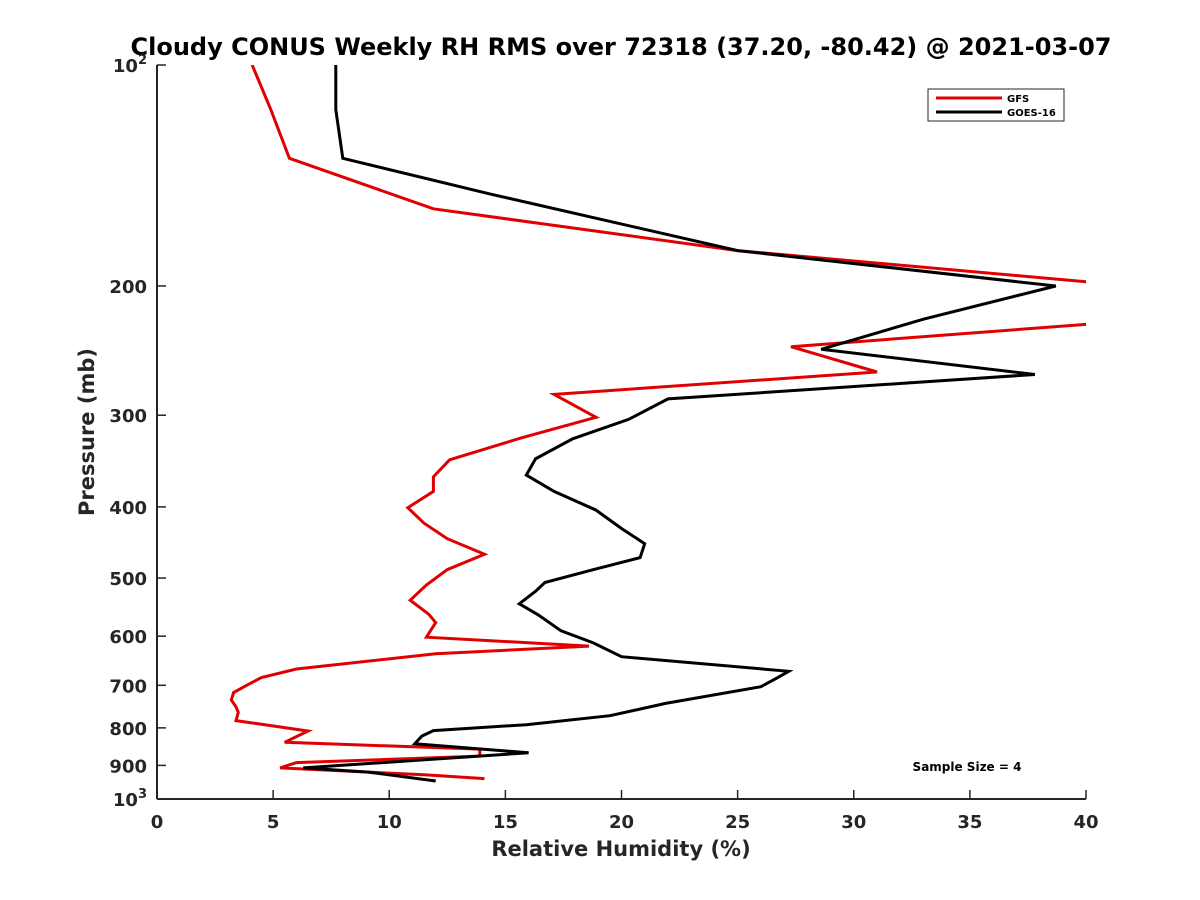  What do you see at coordinates (737, 822) in the screenshot?
I see `x-tick-label: 25` at bounding box center [737, 822].